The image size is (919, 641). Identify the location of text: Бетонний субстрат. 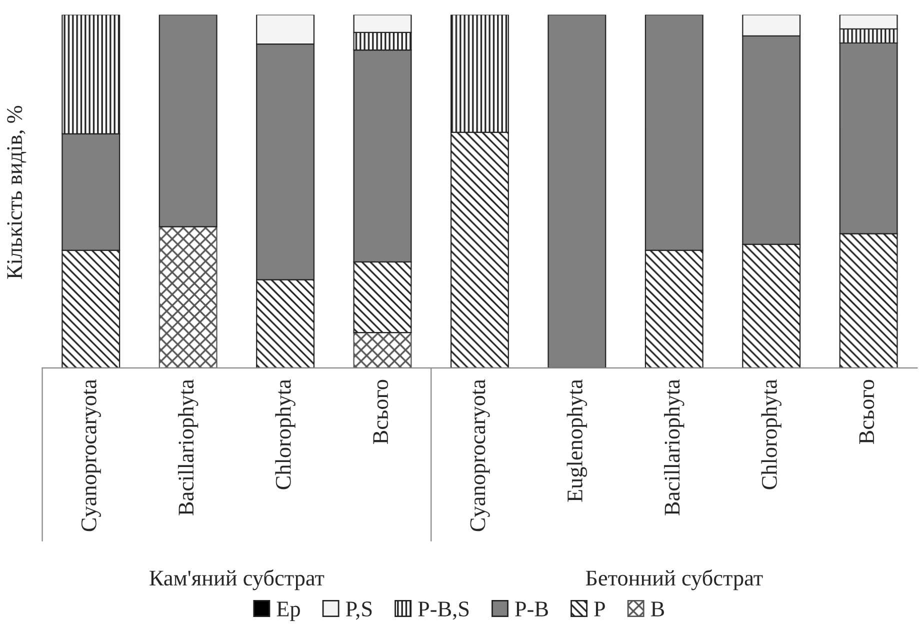
(674, 580).